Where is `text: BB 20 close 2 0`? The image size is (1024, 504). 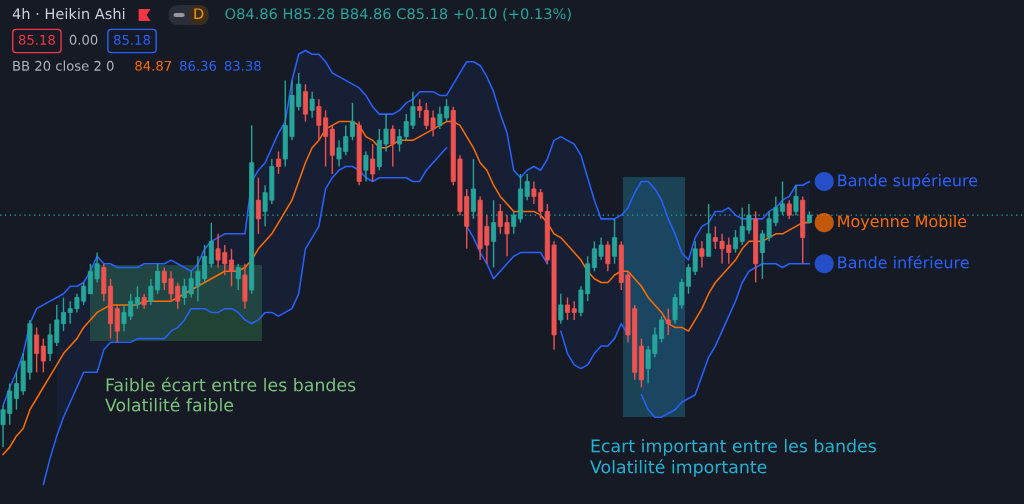 text: BB 20 close 2 0 is located at coordinates (63, 65).